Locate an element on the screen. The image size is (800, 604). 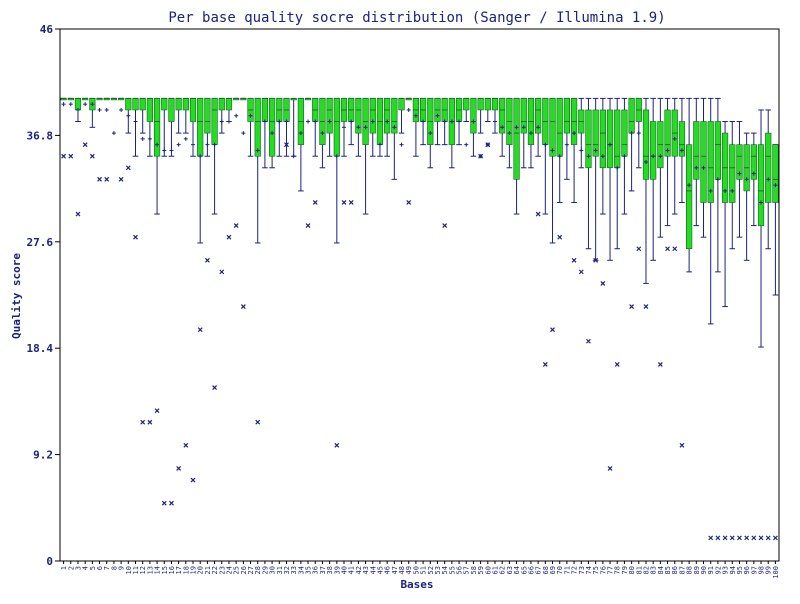
x-tick-label: 47 is located at coordinates (395, 570).